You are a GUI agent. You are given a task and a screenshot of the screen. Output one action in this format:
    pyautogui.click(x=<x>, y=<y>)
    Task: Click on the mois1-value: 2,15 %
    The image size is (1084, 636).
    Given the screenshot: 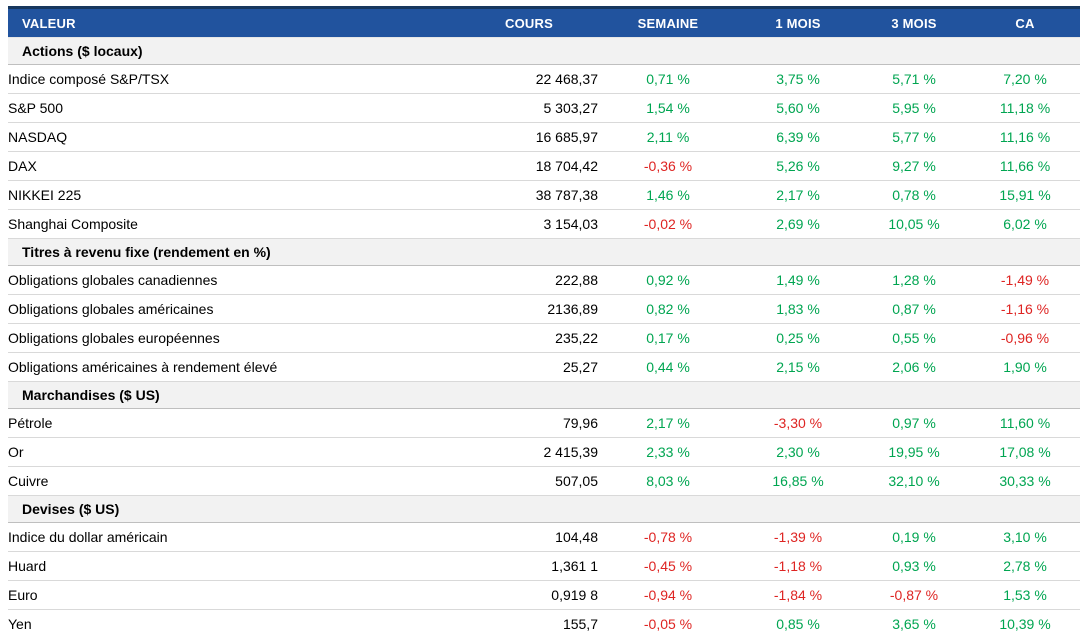 What is the action you would take?
    pyautogui.click(x=798, y=367)
    